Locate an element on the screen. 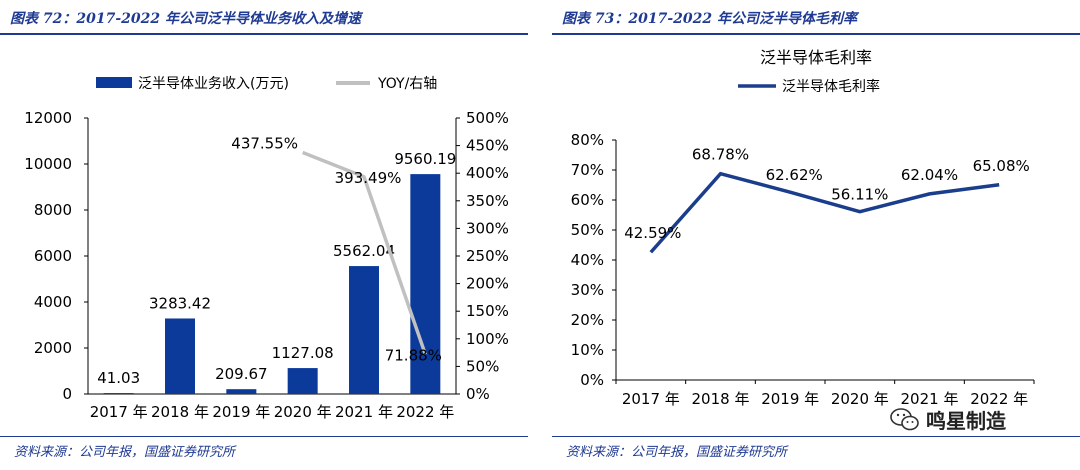 Image resolution: width=1080 pixels, height=470 pixels. figure-73-bottom-rule is located at coordinates (816, 436).